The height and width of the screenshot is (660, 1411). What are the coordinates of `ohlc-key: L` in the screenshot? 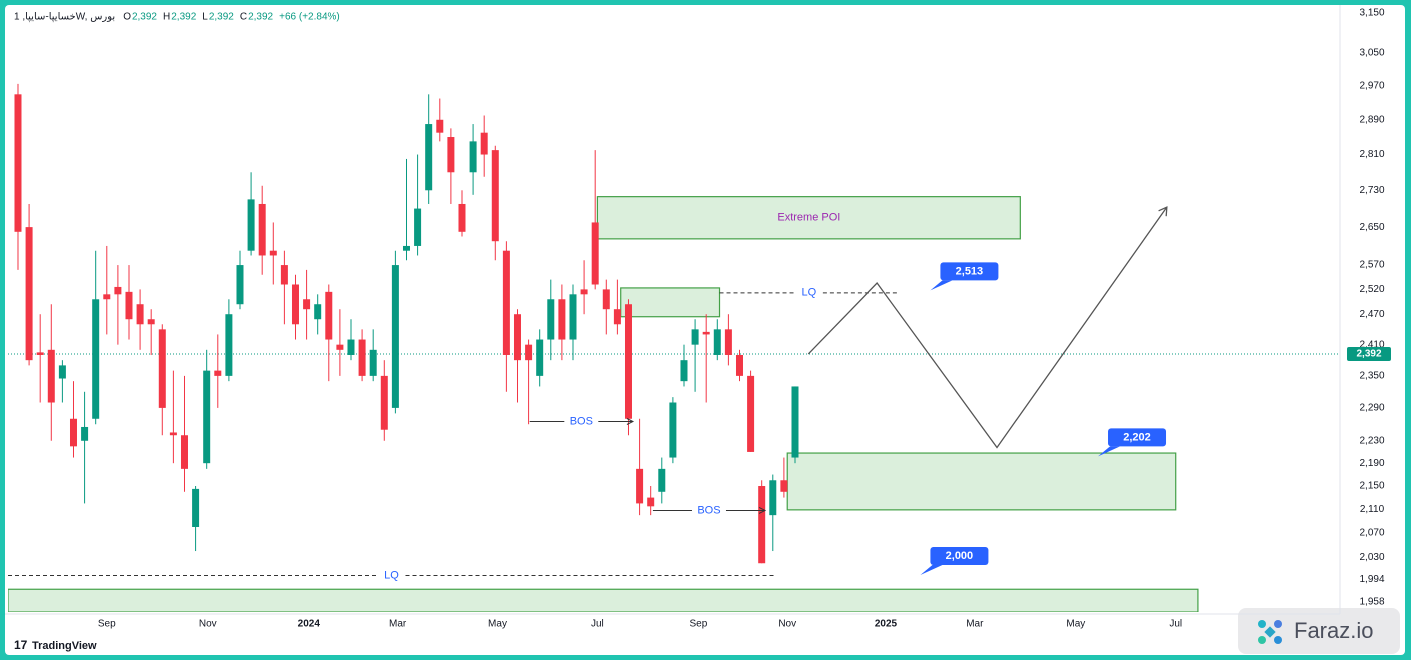 It's located at (205, 17).